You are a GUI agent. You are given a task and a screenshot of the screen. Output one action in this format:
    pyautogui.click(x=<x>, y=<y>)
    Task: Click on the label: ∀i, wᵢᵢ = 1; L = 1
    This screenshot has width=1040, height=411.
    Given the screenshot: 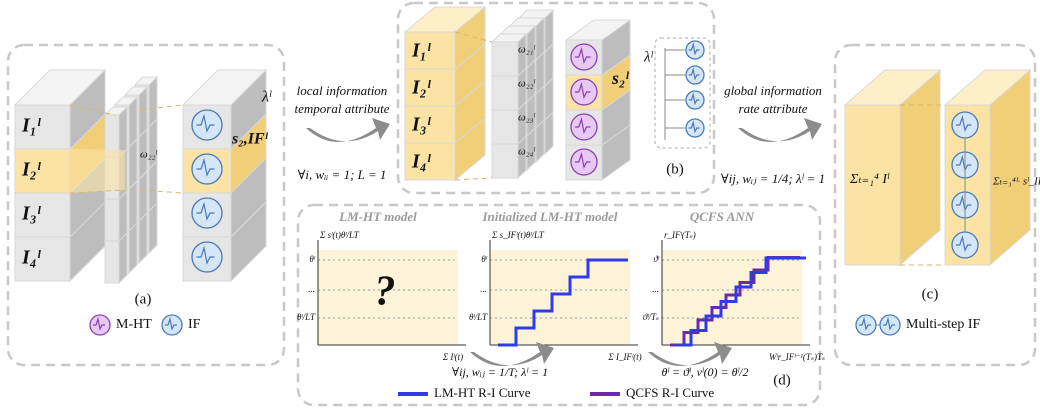 What is the action you would take?
    pyautogui.click(x=342, y=174)
    